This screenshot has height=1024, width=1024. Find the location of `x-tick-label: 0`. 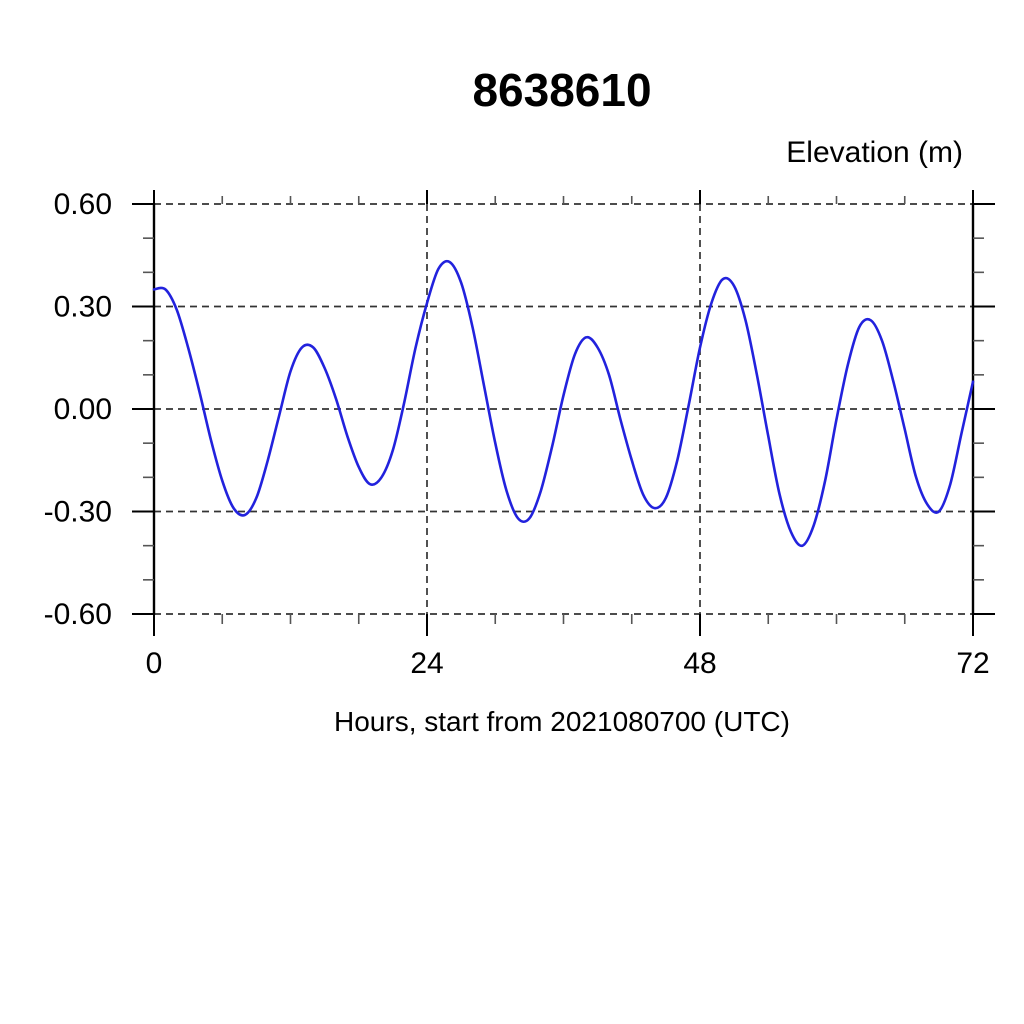

x-tick-label: 0 is located at coordinates (154, 663).